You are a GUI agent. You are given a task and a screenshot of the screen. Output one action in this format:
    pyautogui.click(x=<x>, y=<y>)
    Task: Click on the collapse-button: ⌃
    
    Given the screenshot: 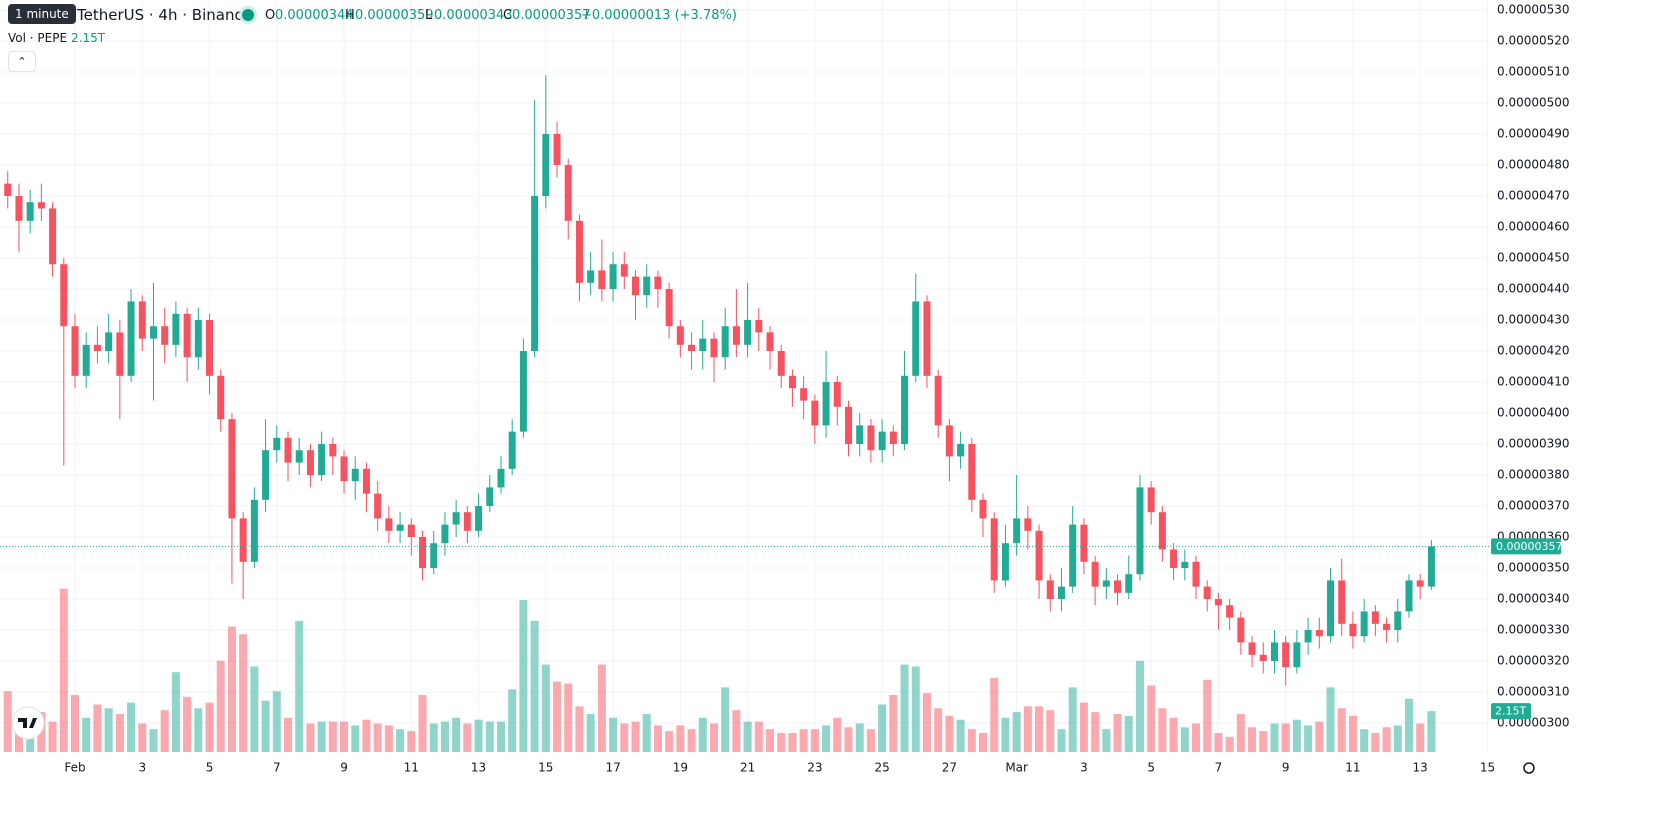 What is the action you would take?
    pyautogui.click(x=22, y=61)
    